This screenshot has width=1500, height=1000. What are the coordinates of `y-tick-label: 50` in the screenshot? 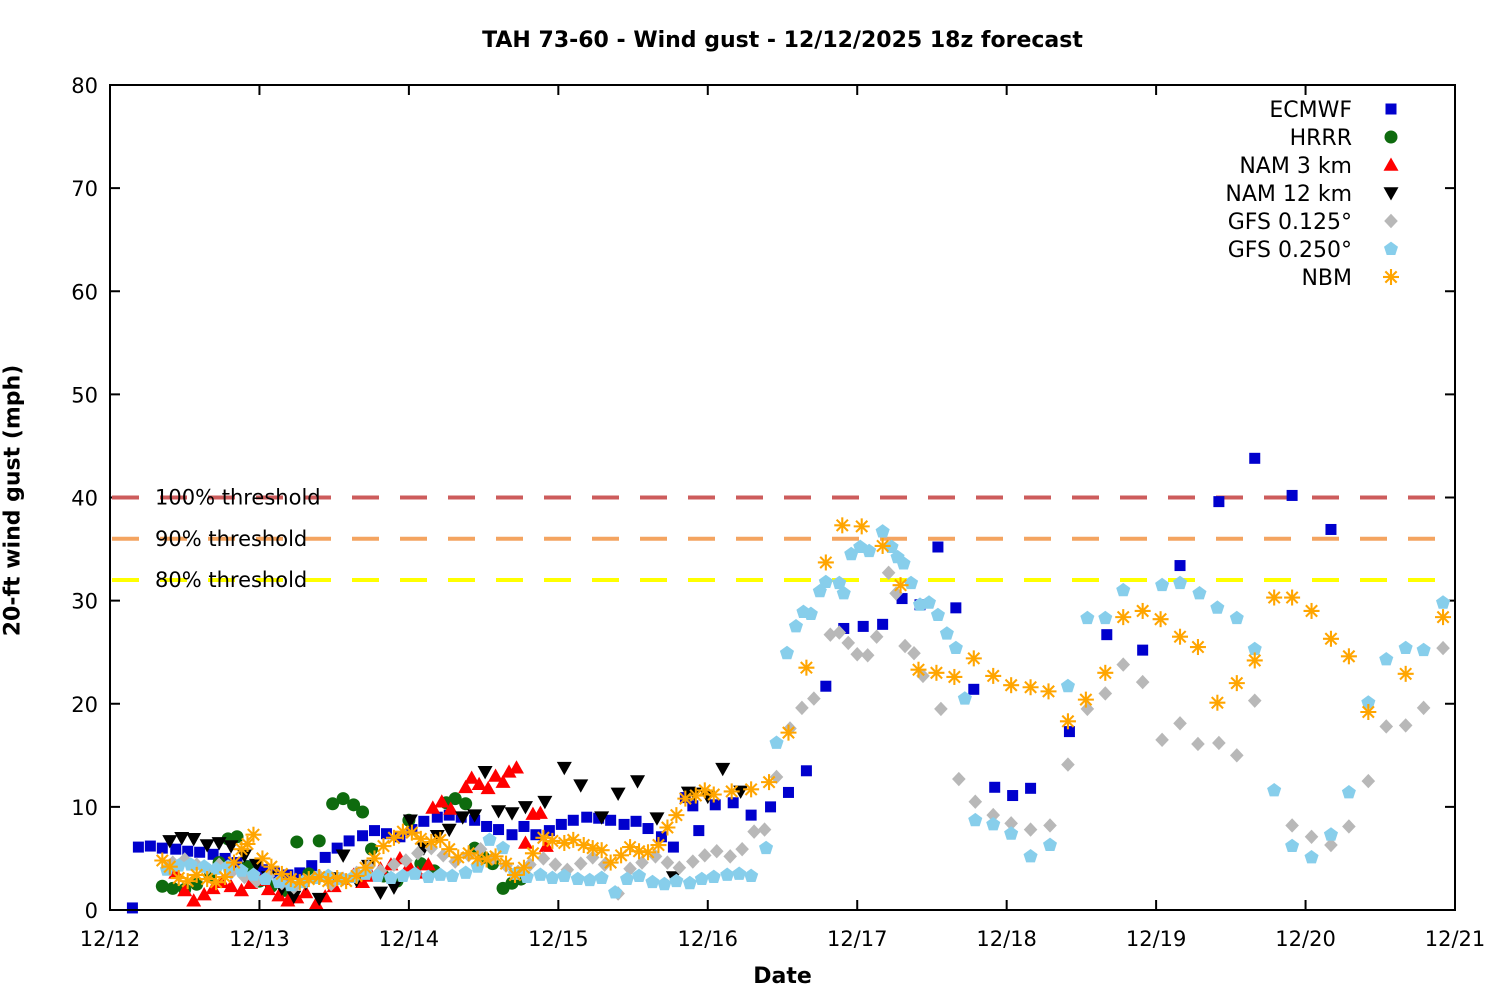 It's located at (84, 395).